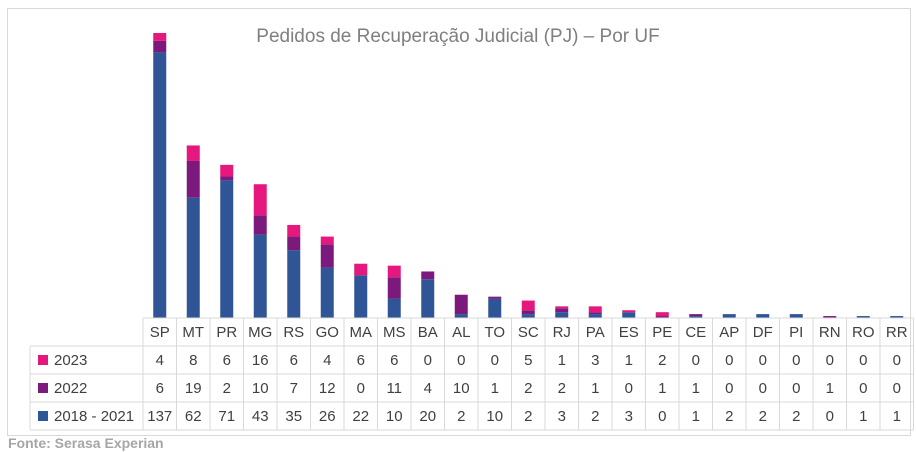 This screenshot has width=916, height=452. I want to click on category-label: RR, so click(897, 332).